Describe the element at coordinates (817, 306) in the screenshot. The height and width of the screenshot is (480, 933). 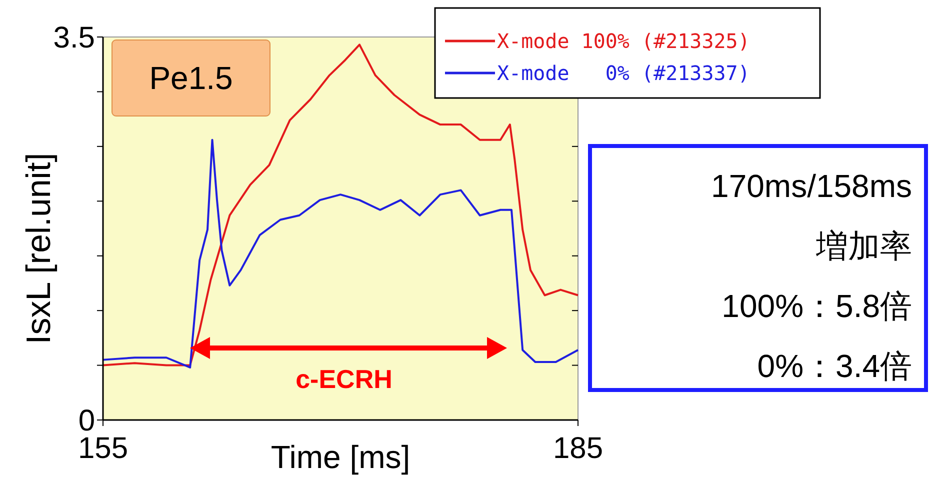
I see `text: 100%：5.8倍` at that location.